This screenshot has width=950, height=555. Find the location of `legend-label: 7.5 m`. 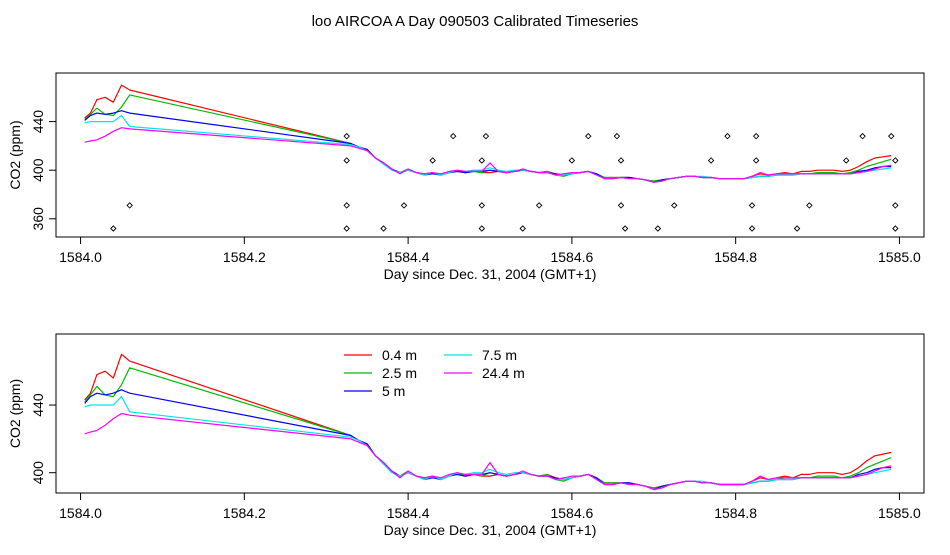

legend-label: 7.5 m is located at coordinates (499, 355).